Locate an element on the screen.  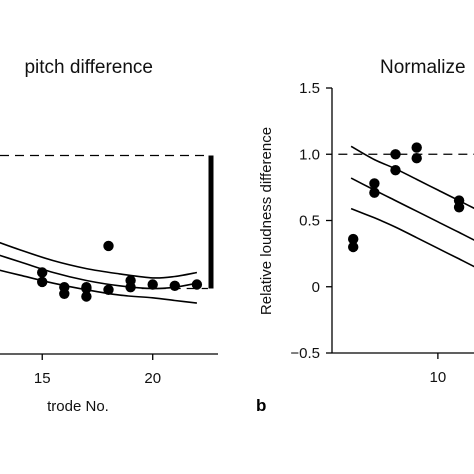
panel-b-y-tick-label: 0.5 is located at coordinates (309, 221).